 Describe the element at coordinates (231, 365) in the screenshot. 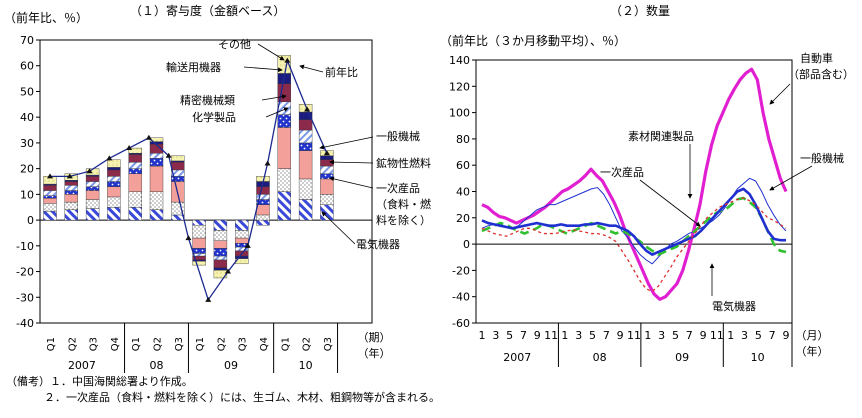

I see `left-year-label: 09` at that location.